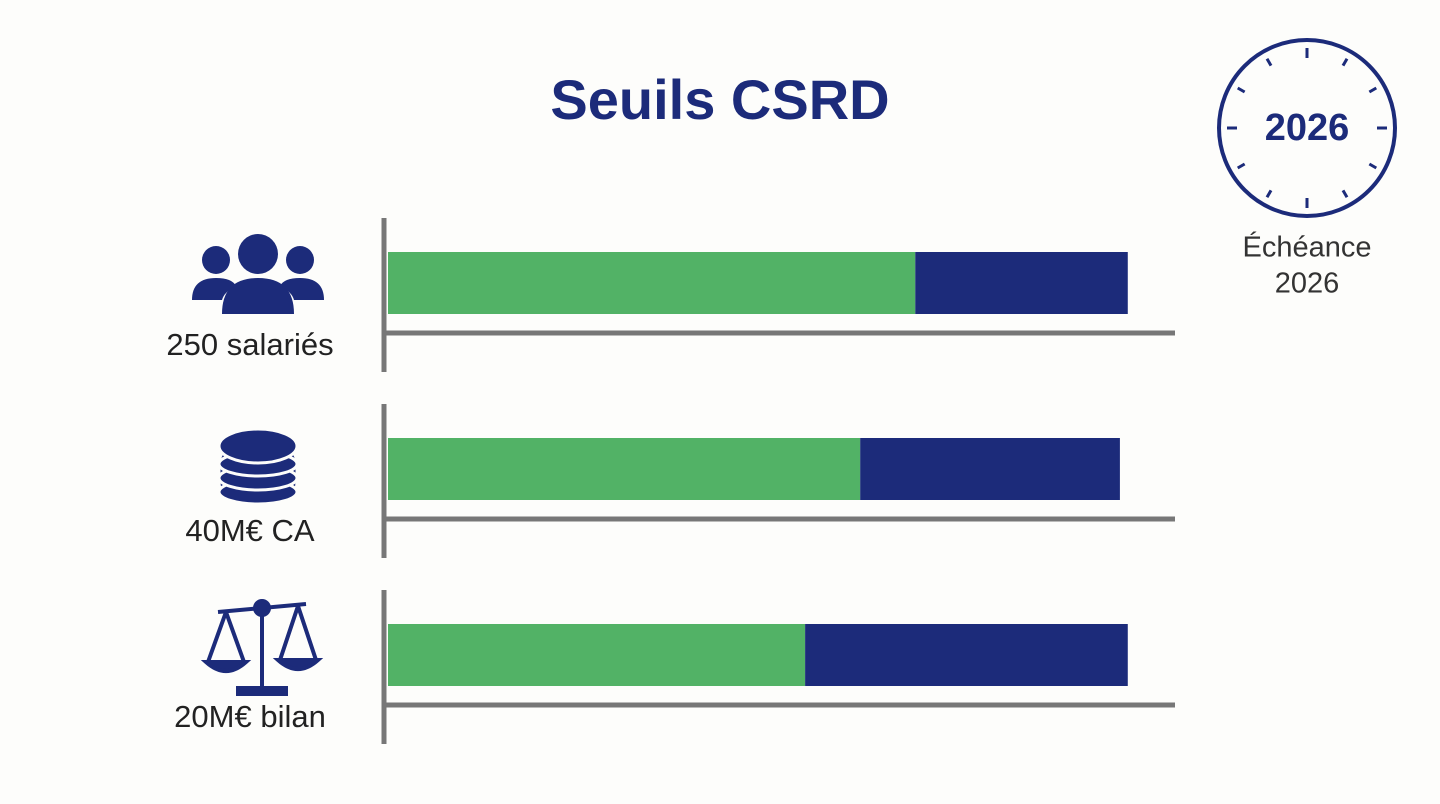  I want to click on badge-label: 2026, so click(1307, 128).